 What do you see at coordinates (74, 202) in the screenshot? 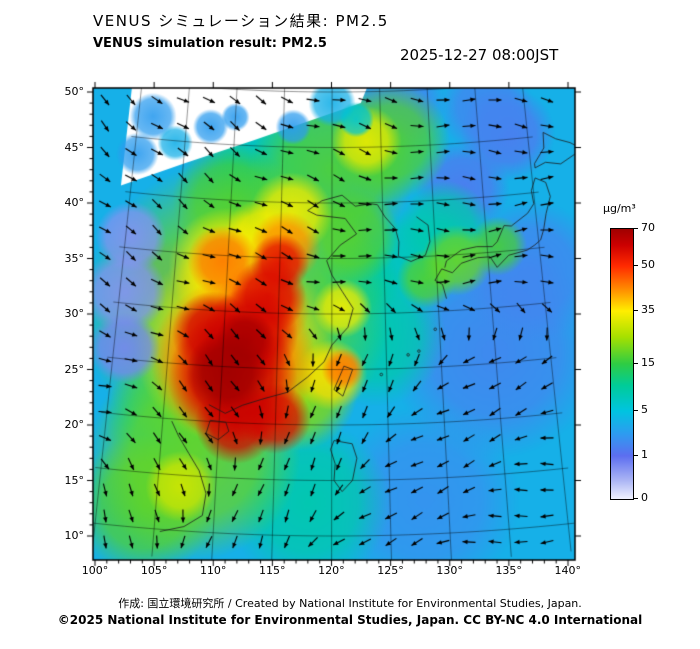
I see `lat-tick-label: 40°` at bounding box center [74, 202].